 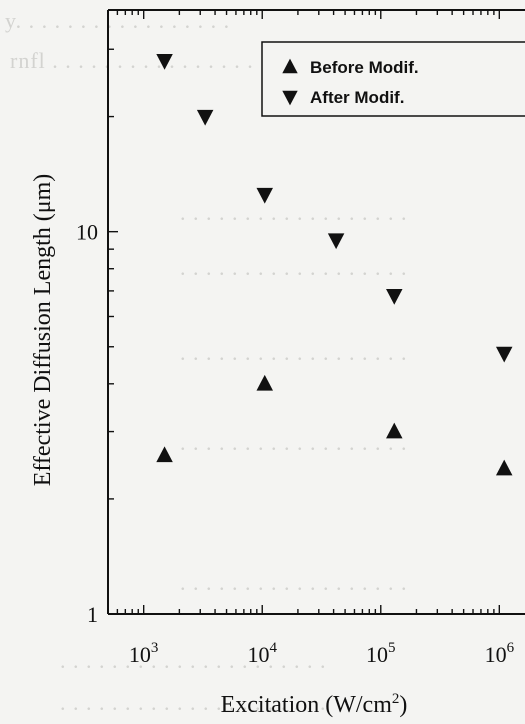 What do you see at coordinates (364, 67) in the screenshot?
I see `legend-label: Before Modif.` at bounding box center [364, 67].